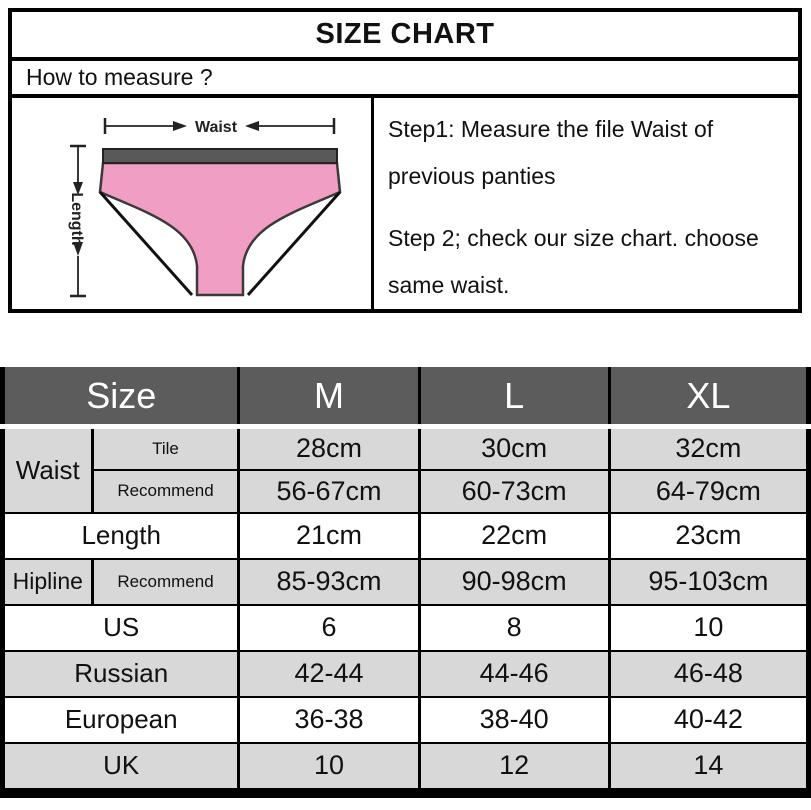 The image size is (811, 810). Describe the element at coordinates (329, 398) in the screenshot. I see `col-header-m: M` at that location.